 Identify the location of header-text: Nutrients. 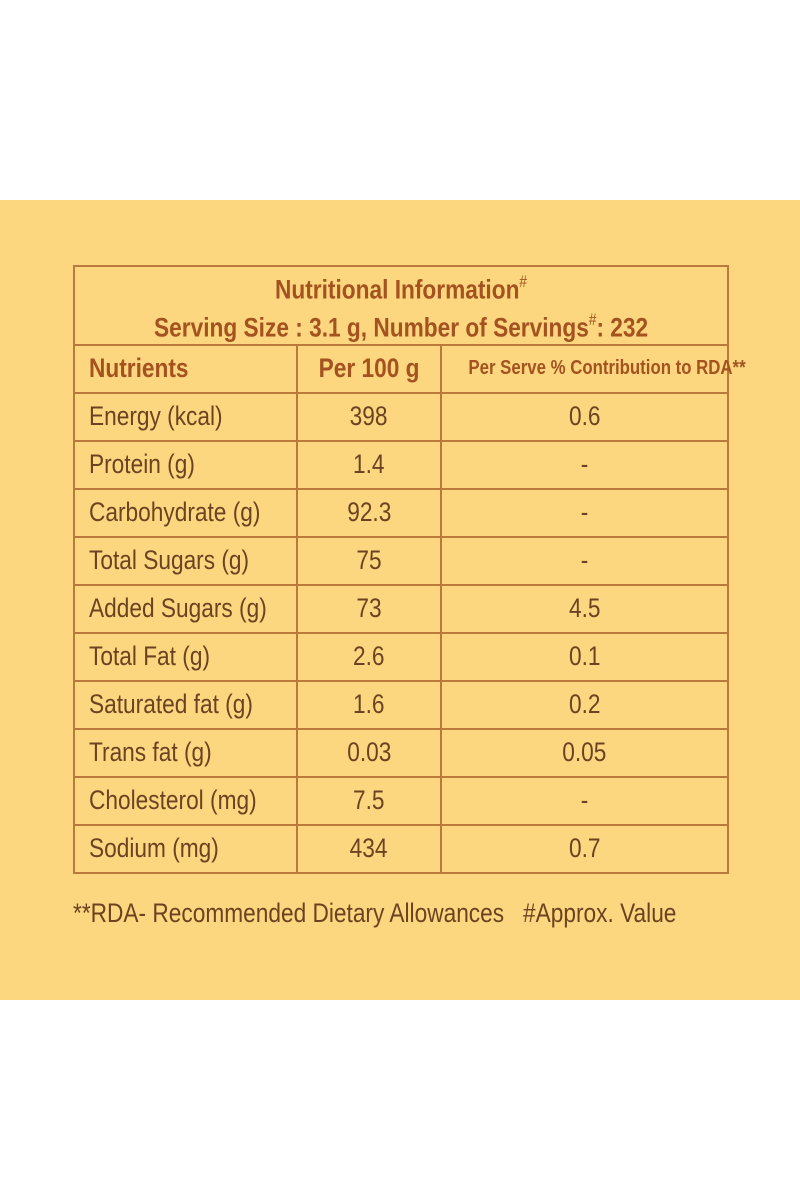
(139, 368).